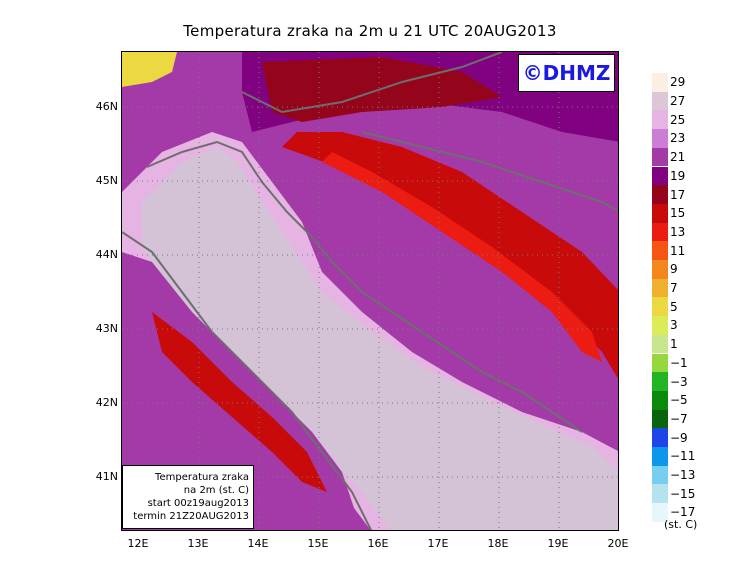 The image size is (740, 582). I want to click on lon-label-19e: 19E, so click(558, 543).